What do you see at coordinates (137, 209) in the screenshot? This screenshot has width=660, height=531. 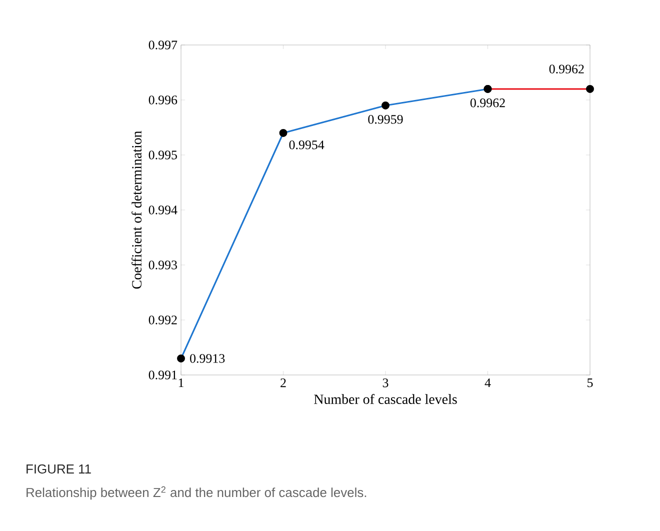 I see `y-axis-title: Coefficient of determination` at bounding box center [137, 209].